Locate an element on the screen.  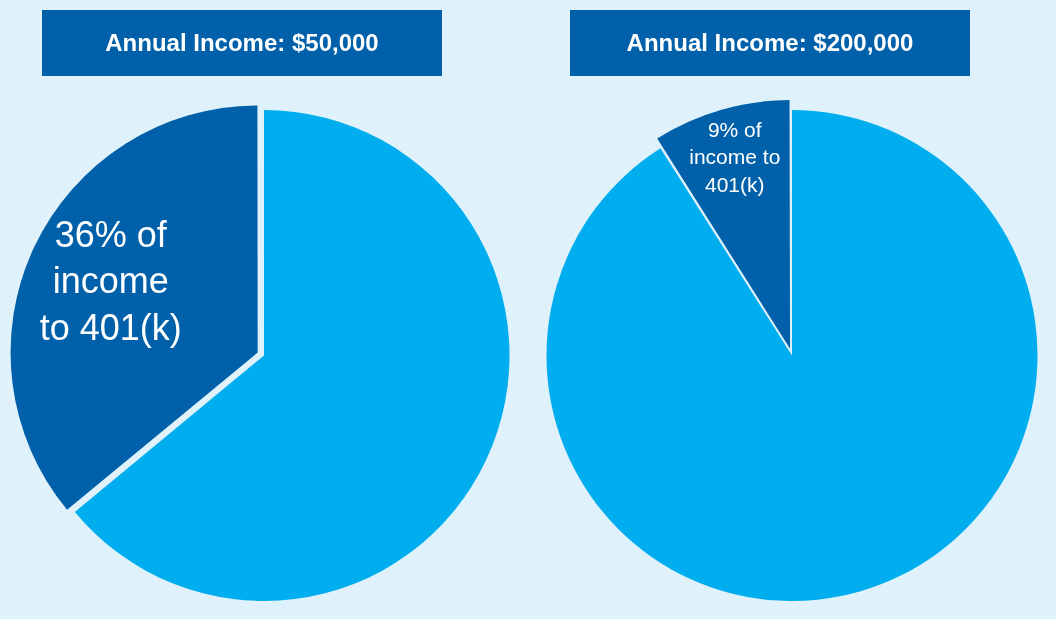
slice-label: 36% of income to 401(k) is located at coordinates (110, 281).